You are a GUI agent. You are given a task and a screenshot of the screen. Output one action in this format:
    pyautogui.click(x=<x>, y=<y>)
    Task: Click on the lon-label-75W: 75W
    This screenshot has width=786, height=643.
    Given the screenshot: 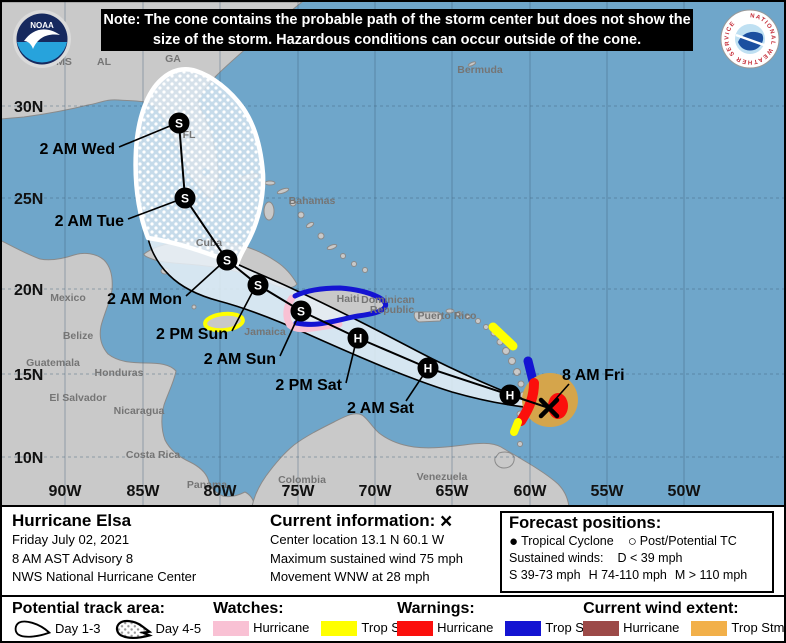 What is the action you would take?
    pyautogui.click(x=299, y=491)
    